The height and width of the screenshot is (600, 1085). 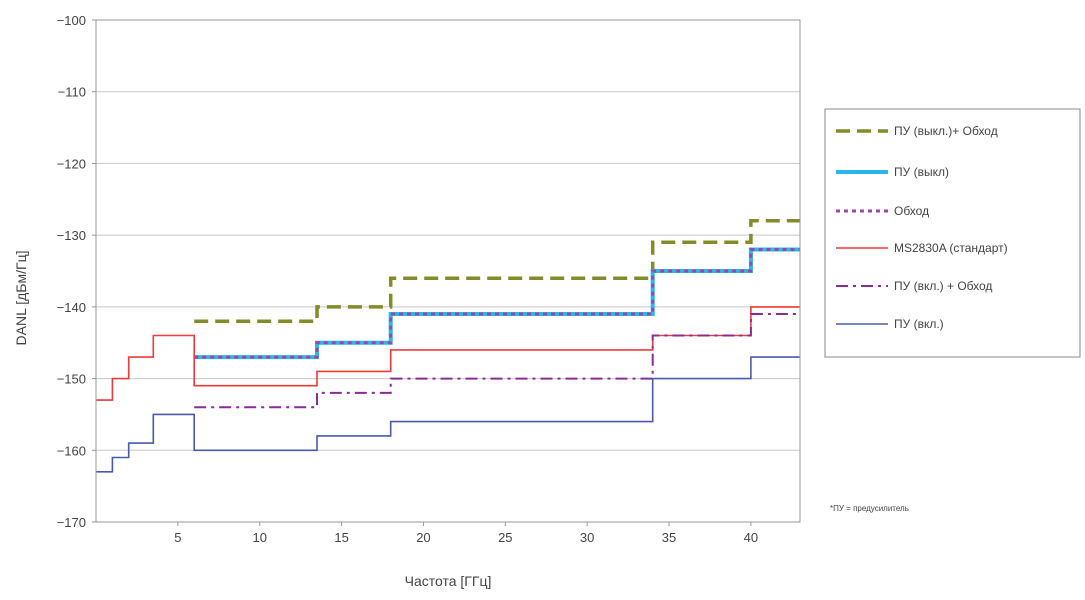 I want to click on legend-entry-label: ПУ (выкл.)+ Обход, so click(x=946, y=131).